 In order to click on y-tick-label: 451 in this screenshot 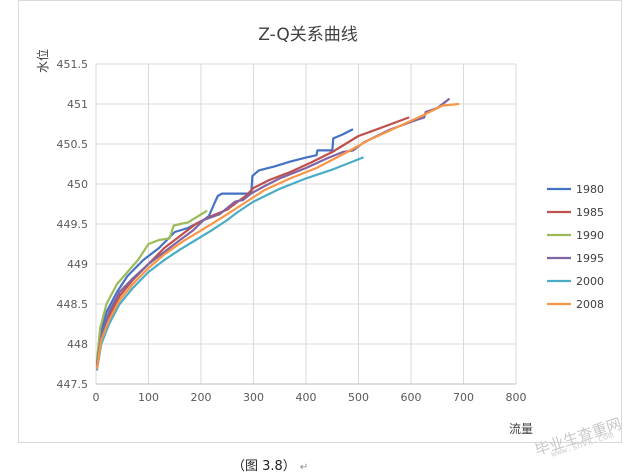, I will do `click(77, 104)`.